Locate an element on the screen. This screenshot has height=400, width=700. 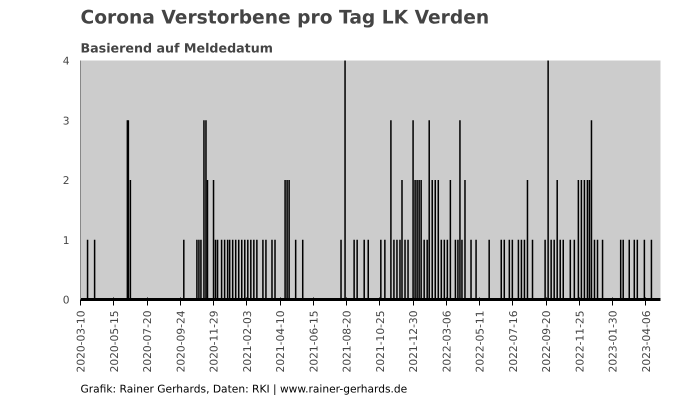
text: Grafik: Rainer Gerhards, Daten: RKI | www.rainer-gerhards.de is located at coordinates (244, 389).